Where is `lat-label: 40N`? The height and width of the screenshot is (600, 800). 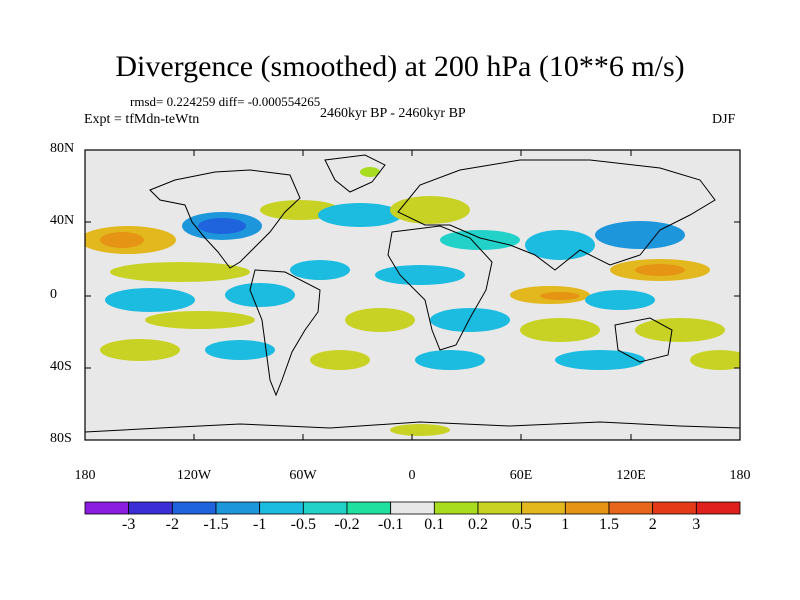
lat-label: 40N is located at coordinates (62, 220).